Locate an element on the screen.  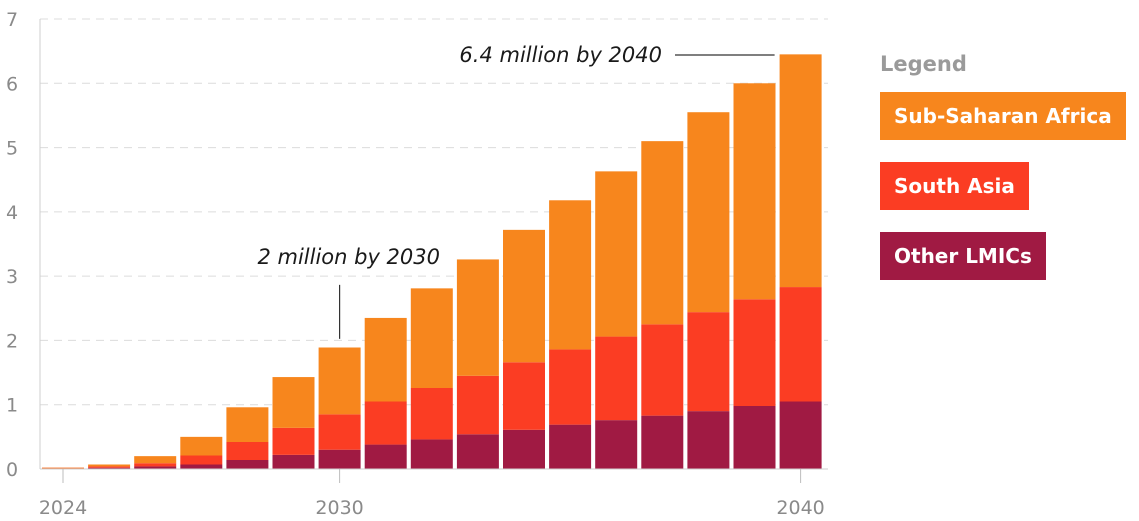
bar-sub-saharan-africa-2037 is located at coordinates (662, 233).